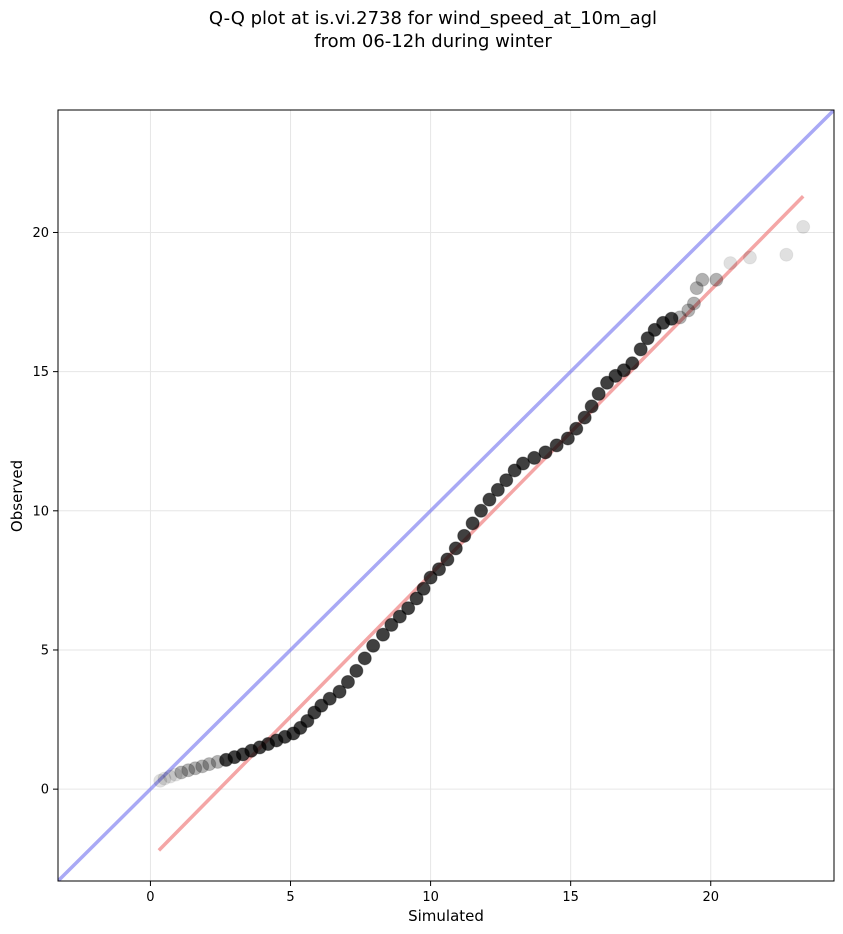 The width and height of the screenshot is (843, 934). What do you see at coordinates (45, 650) in the screenshot?
I see `y-tick-label: 5` at bounding box center [45, 650].